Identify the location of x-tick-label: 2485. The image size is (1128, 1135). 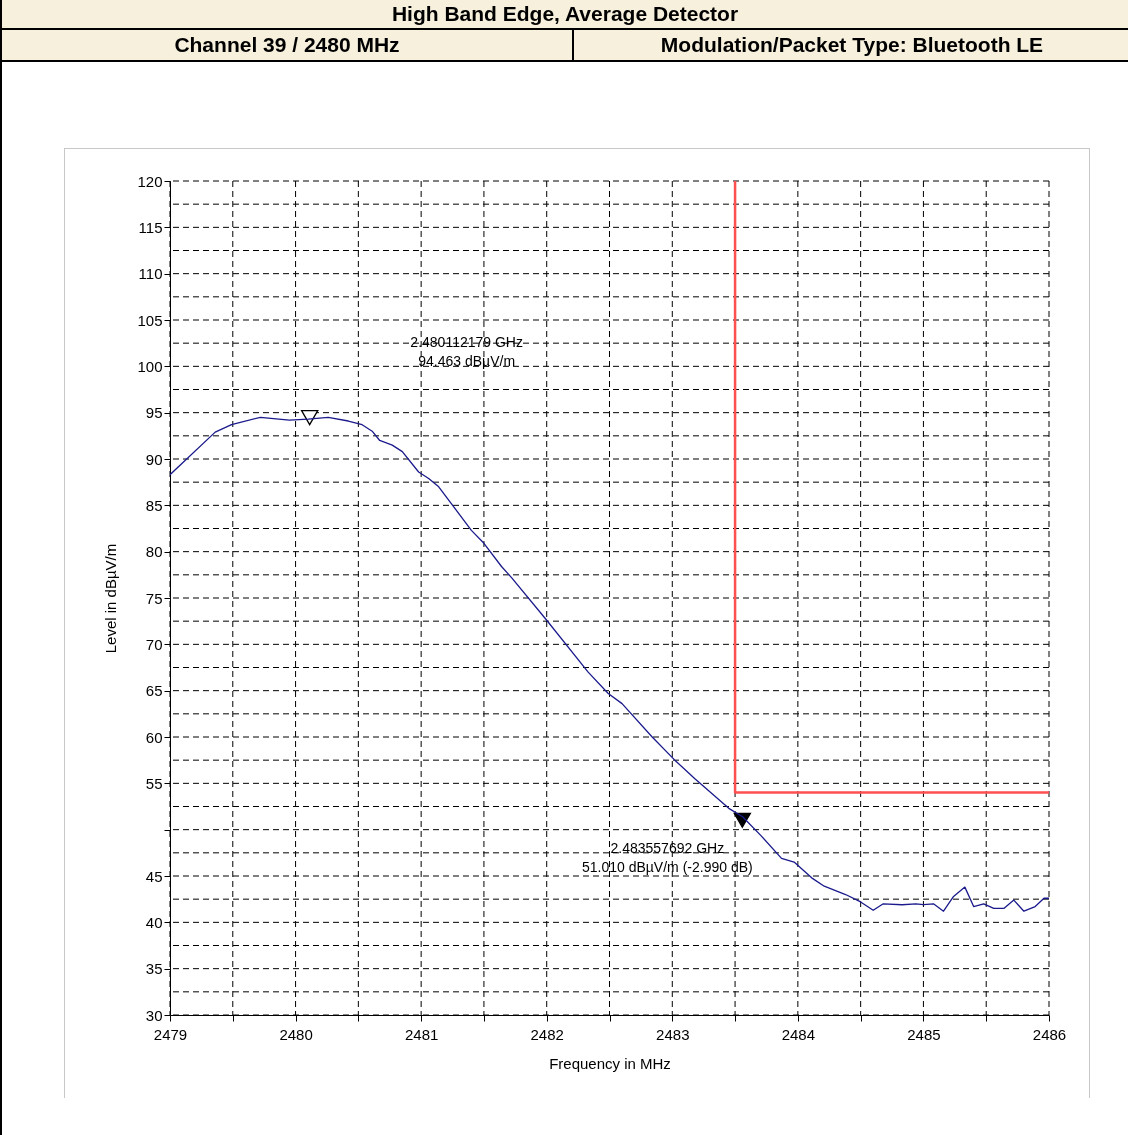
(924, 1034).